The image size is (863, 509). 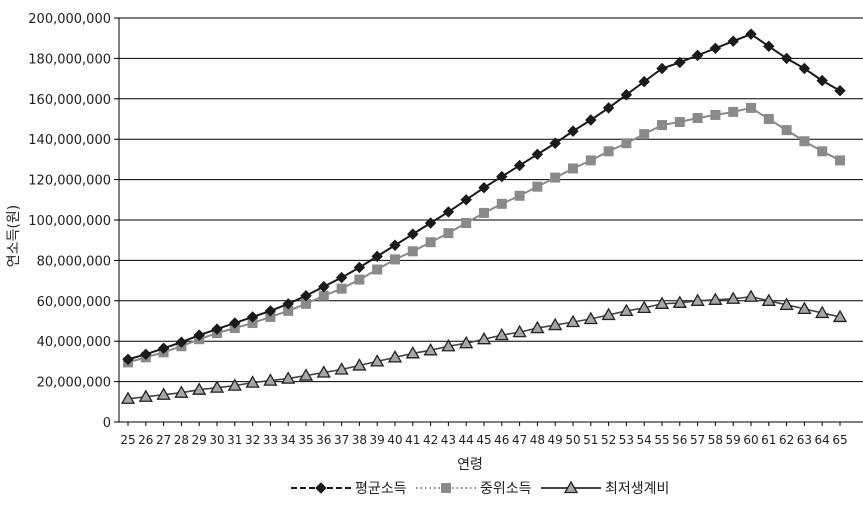 I want to click on x-tick-label: 43, so click(x=448, y=440).